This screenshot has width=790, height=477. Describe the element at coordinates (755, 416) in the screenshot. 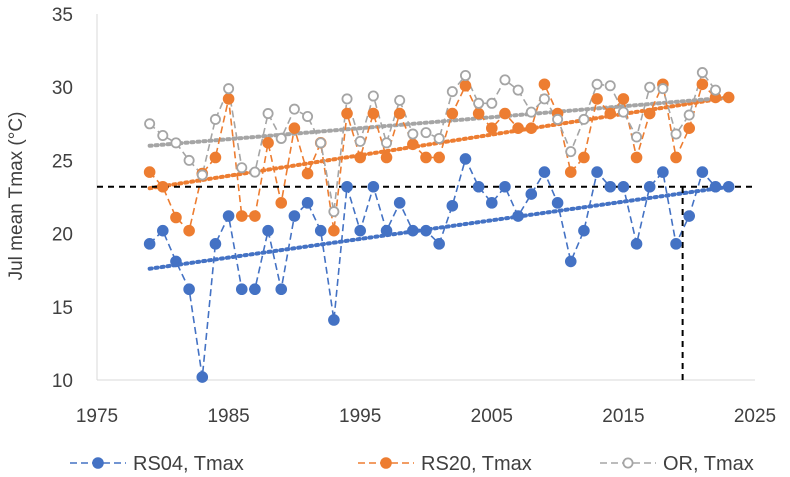

I see `x-tick-label: 2025` at that location.